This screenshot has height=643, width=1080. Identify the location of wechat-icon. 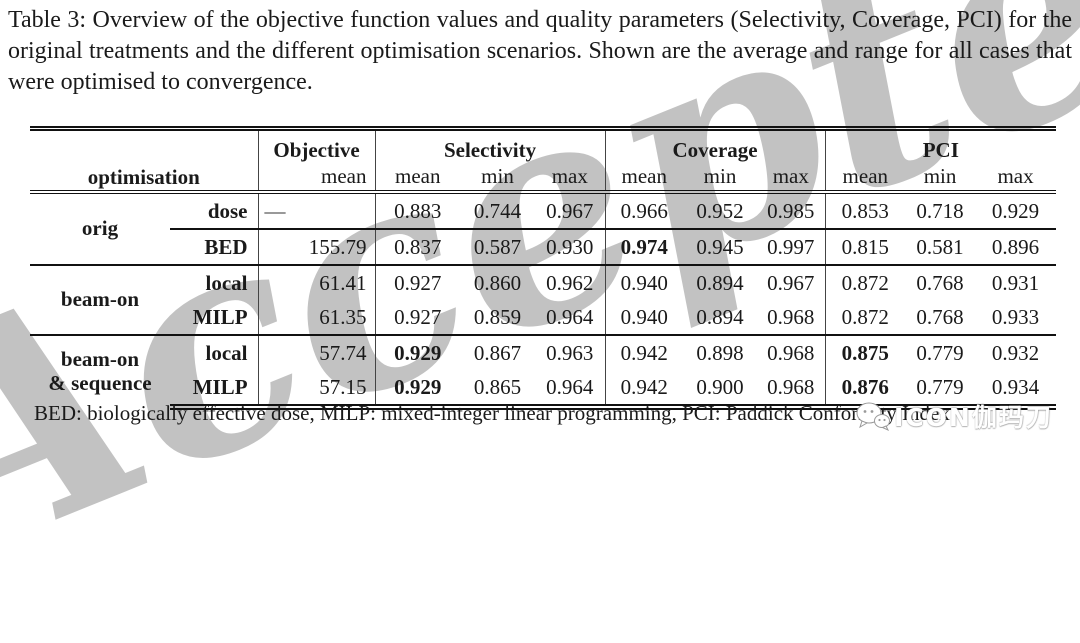
(873, 416).